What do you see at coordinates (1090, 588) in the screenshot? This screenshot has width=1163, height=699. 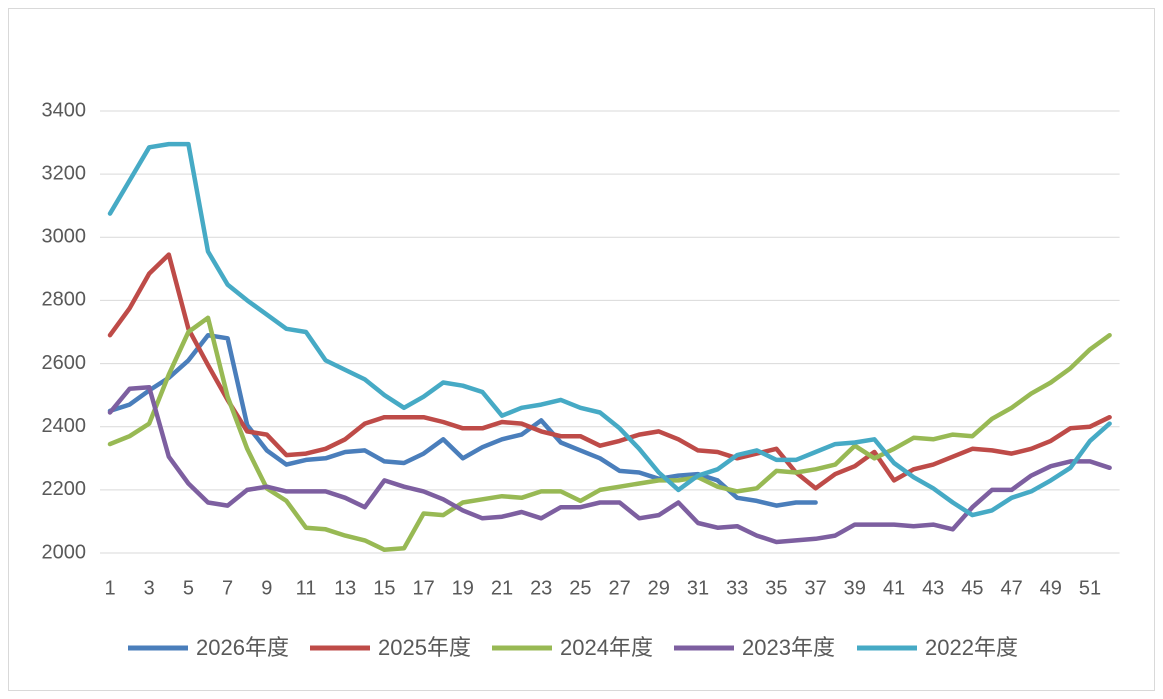 I see `x-tick-label: 51` at bounding box center [1090, 588].